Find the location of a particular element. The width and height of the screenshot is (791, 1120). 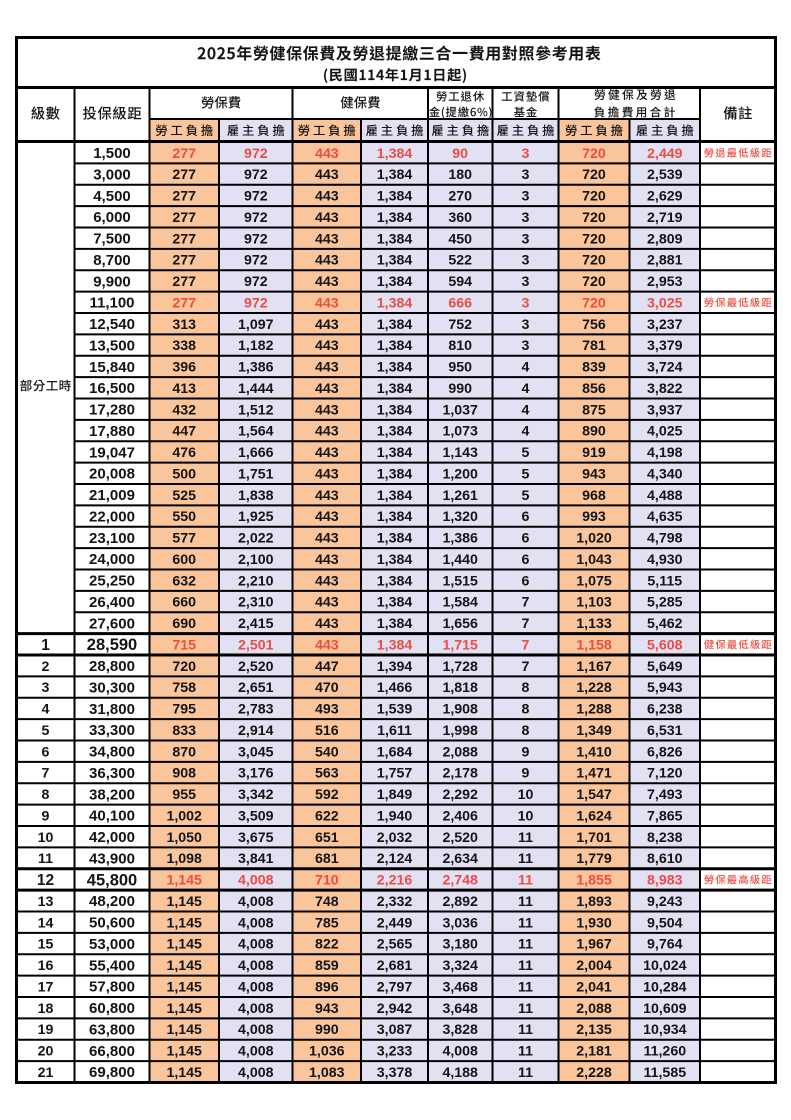

svg-text: 2,719 is located at coordinates (665, 218).